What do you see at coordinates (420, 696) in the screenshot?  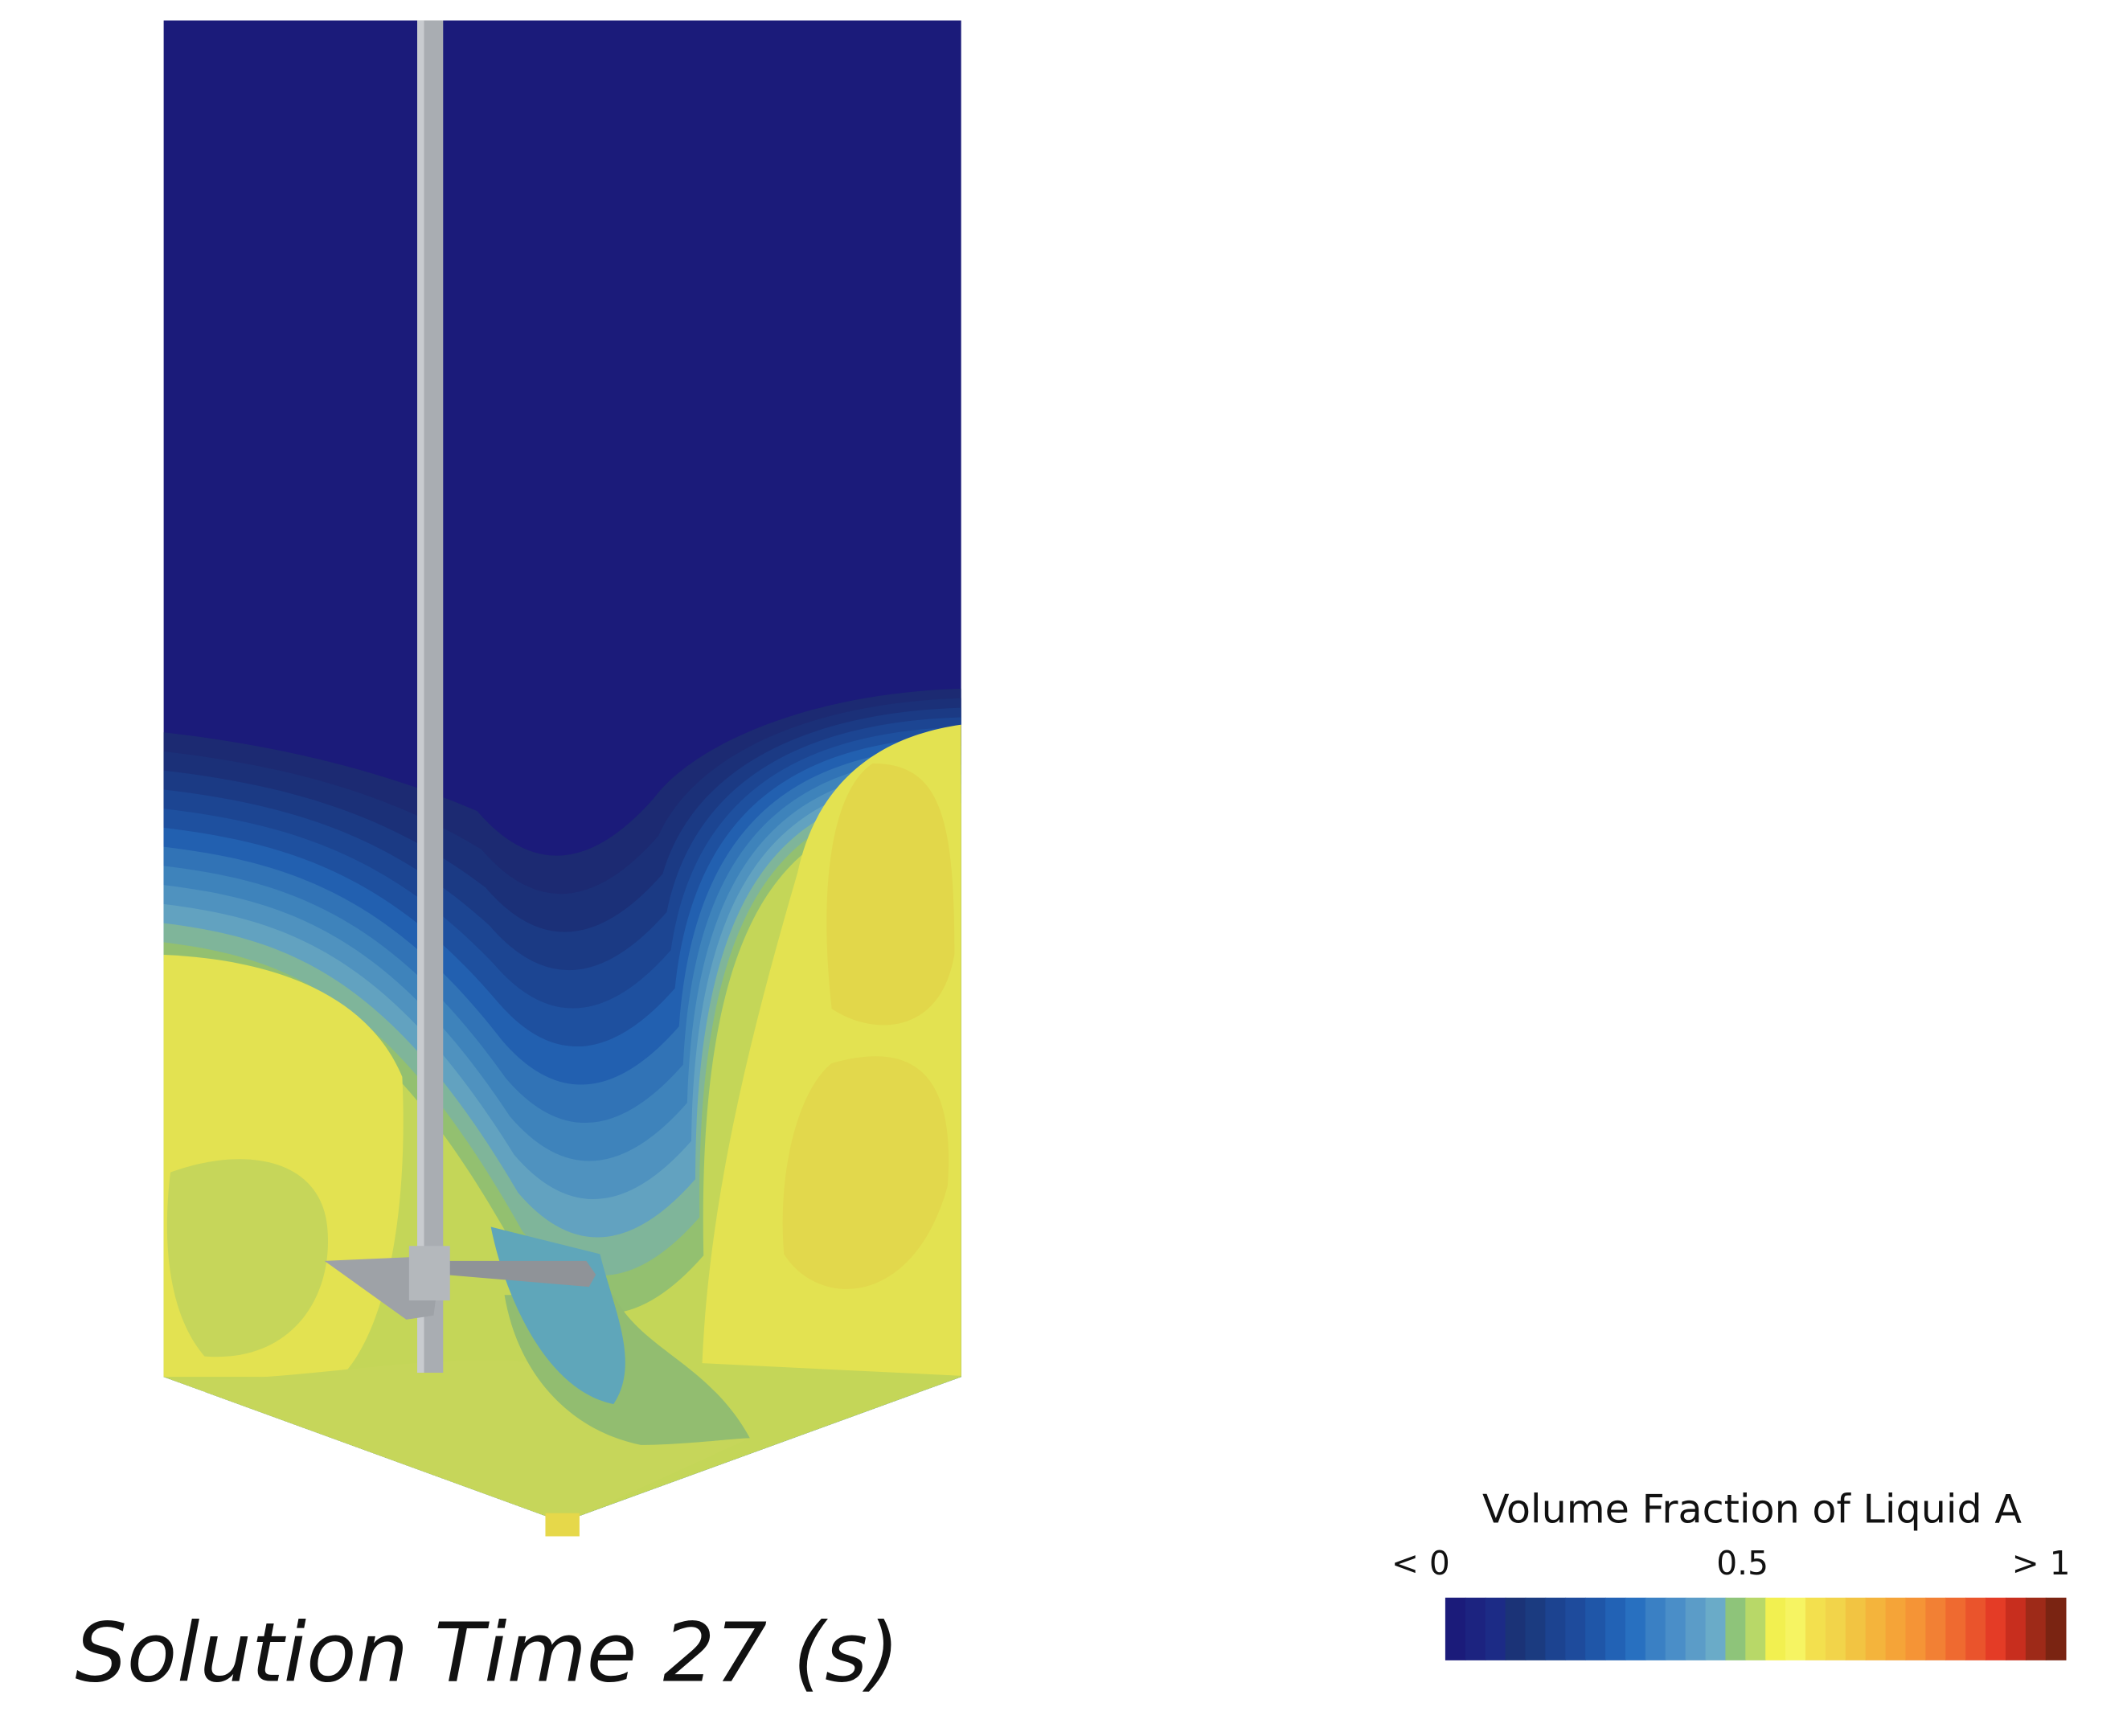 I see `shaft-highlight` at bounding box center [420, 696].